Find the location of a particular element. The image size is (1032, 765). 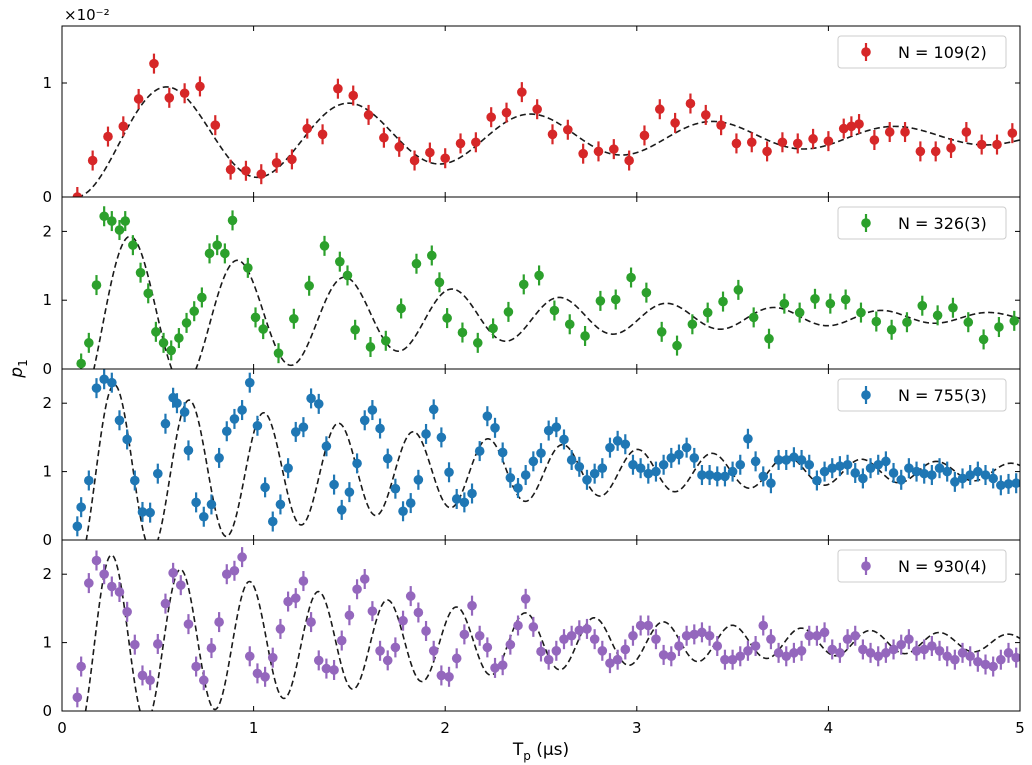

legend: N = 326(3) is located at coordinates (922, 223).